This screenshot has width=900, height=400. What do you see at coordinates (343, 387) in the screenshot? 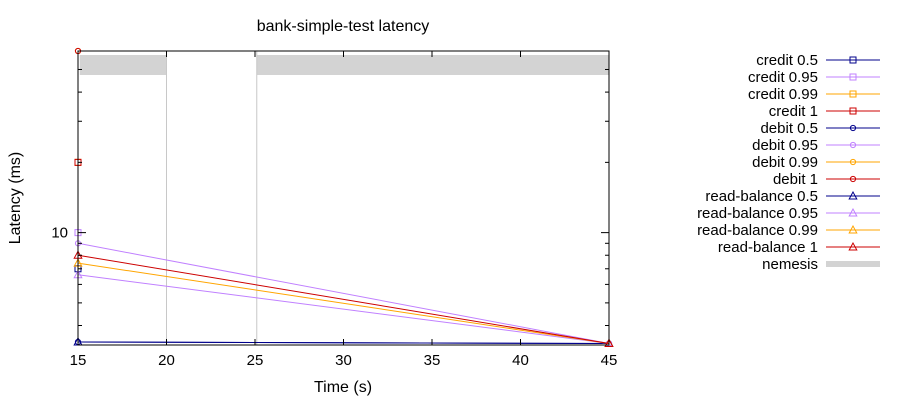
I see `x-axis-label: Time (s)` at bounding box center [343, 387].